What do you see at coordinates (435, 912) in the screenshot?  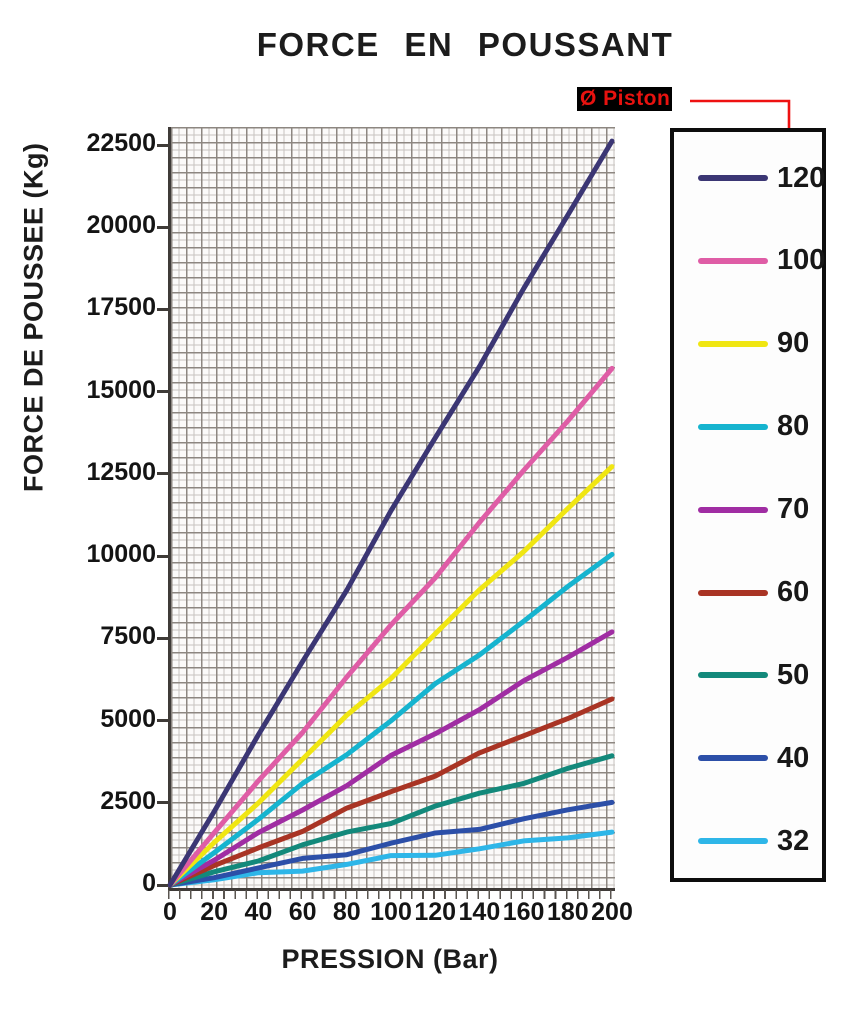 I see `x-tick-label: 120` at bounding box center [435, 912].